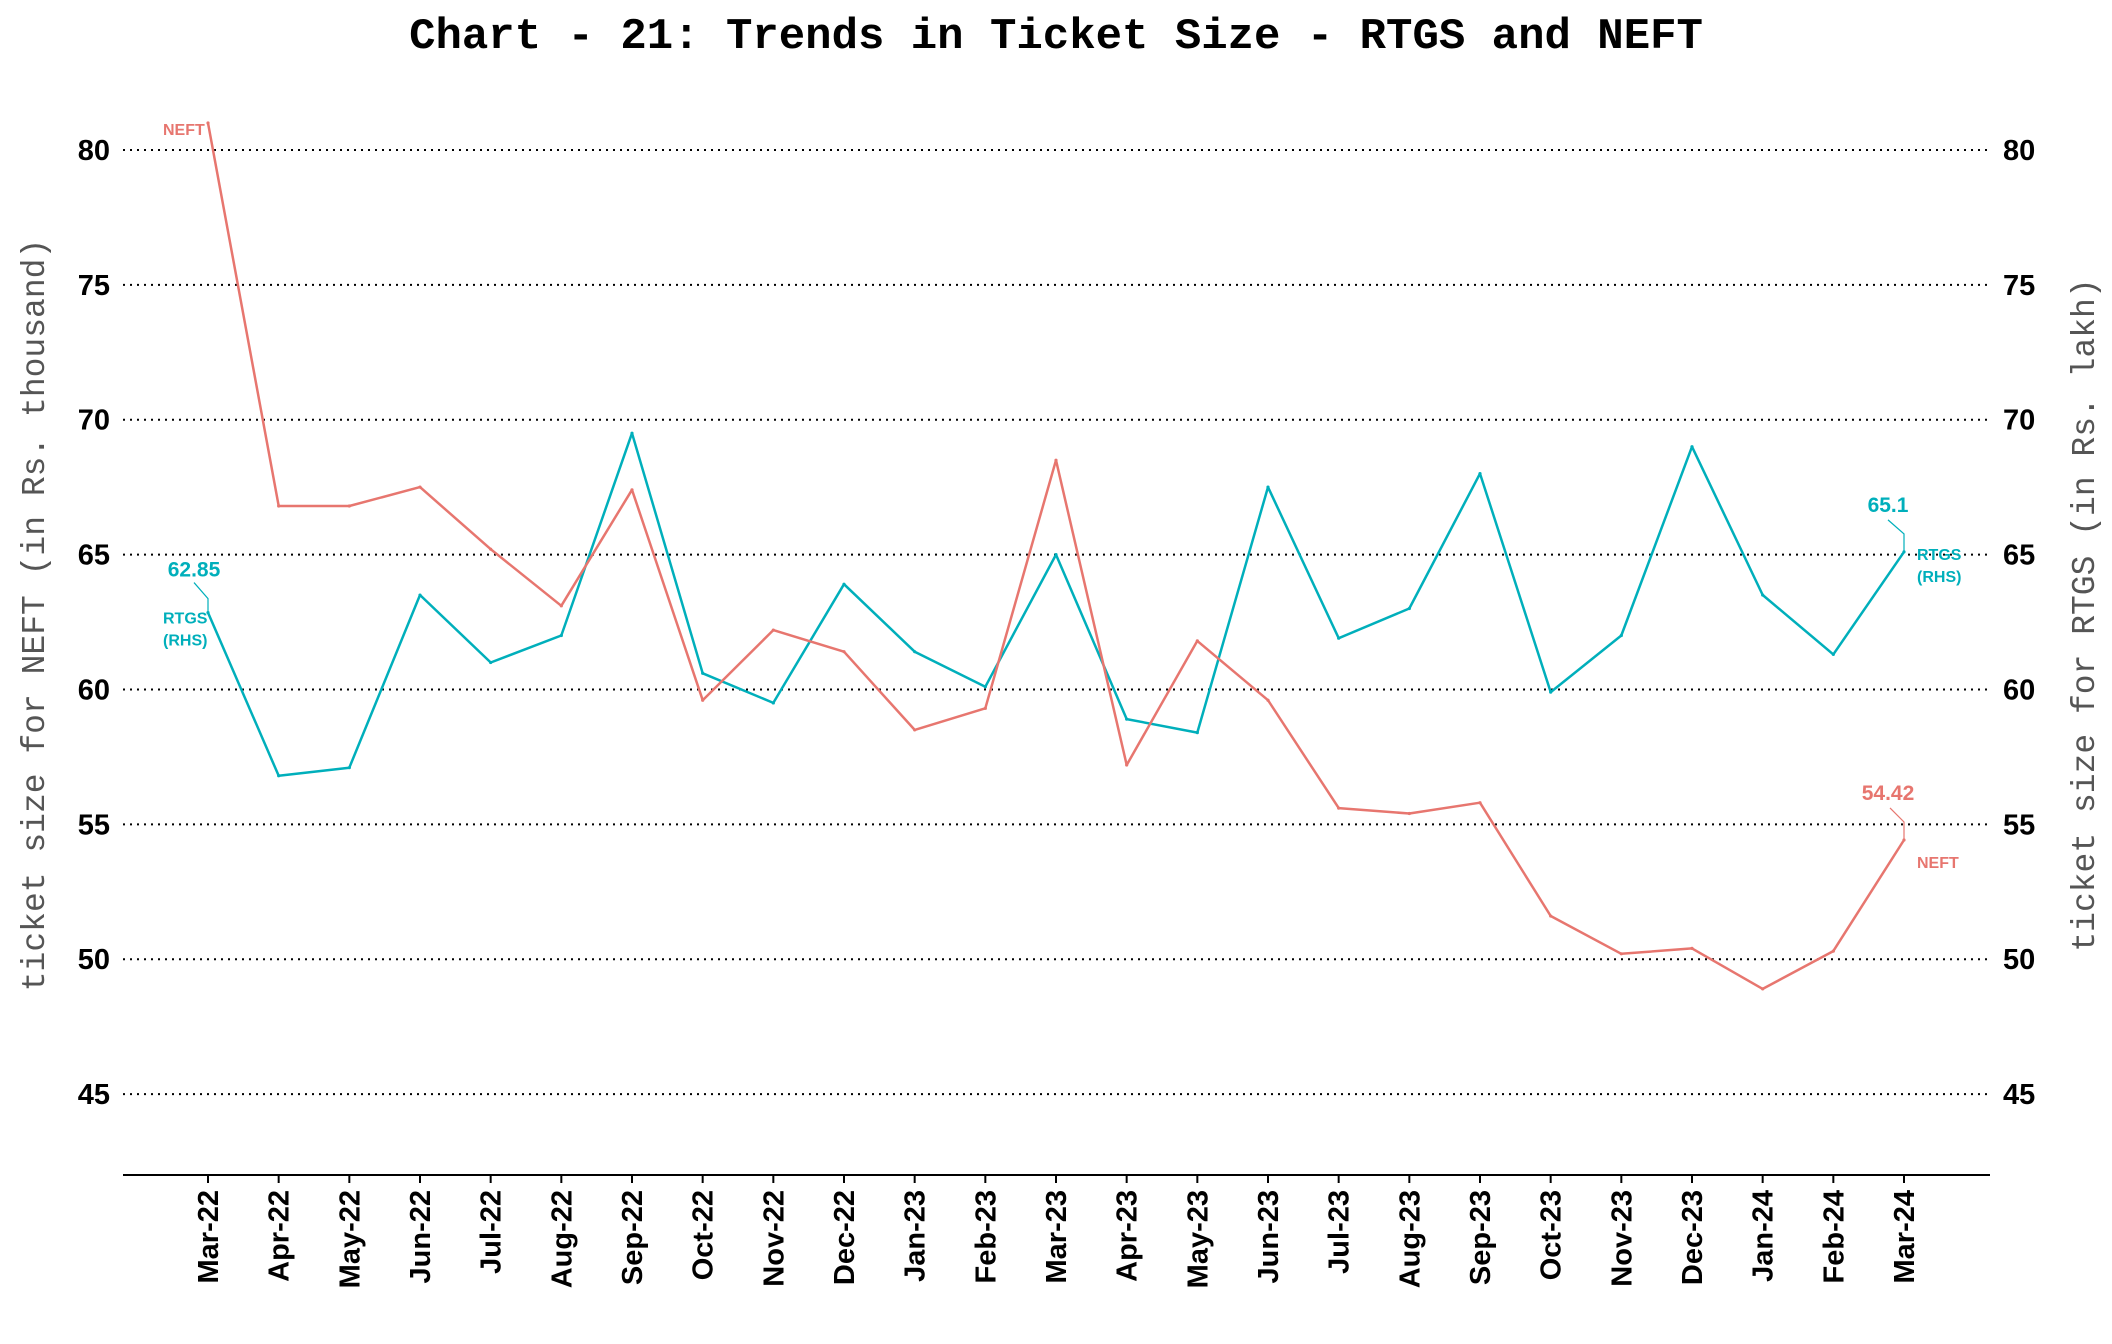 The height and width of the screenshot is (1344, 2112). What do you see at coordinates (1764, 1236) in the screenshot?
I see `x-tick-label: Jan-24` at bounding box center [1764, 1236].